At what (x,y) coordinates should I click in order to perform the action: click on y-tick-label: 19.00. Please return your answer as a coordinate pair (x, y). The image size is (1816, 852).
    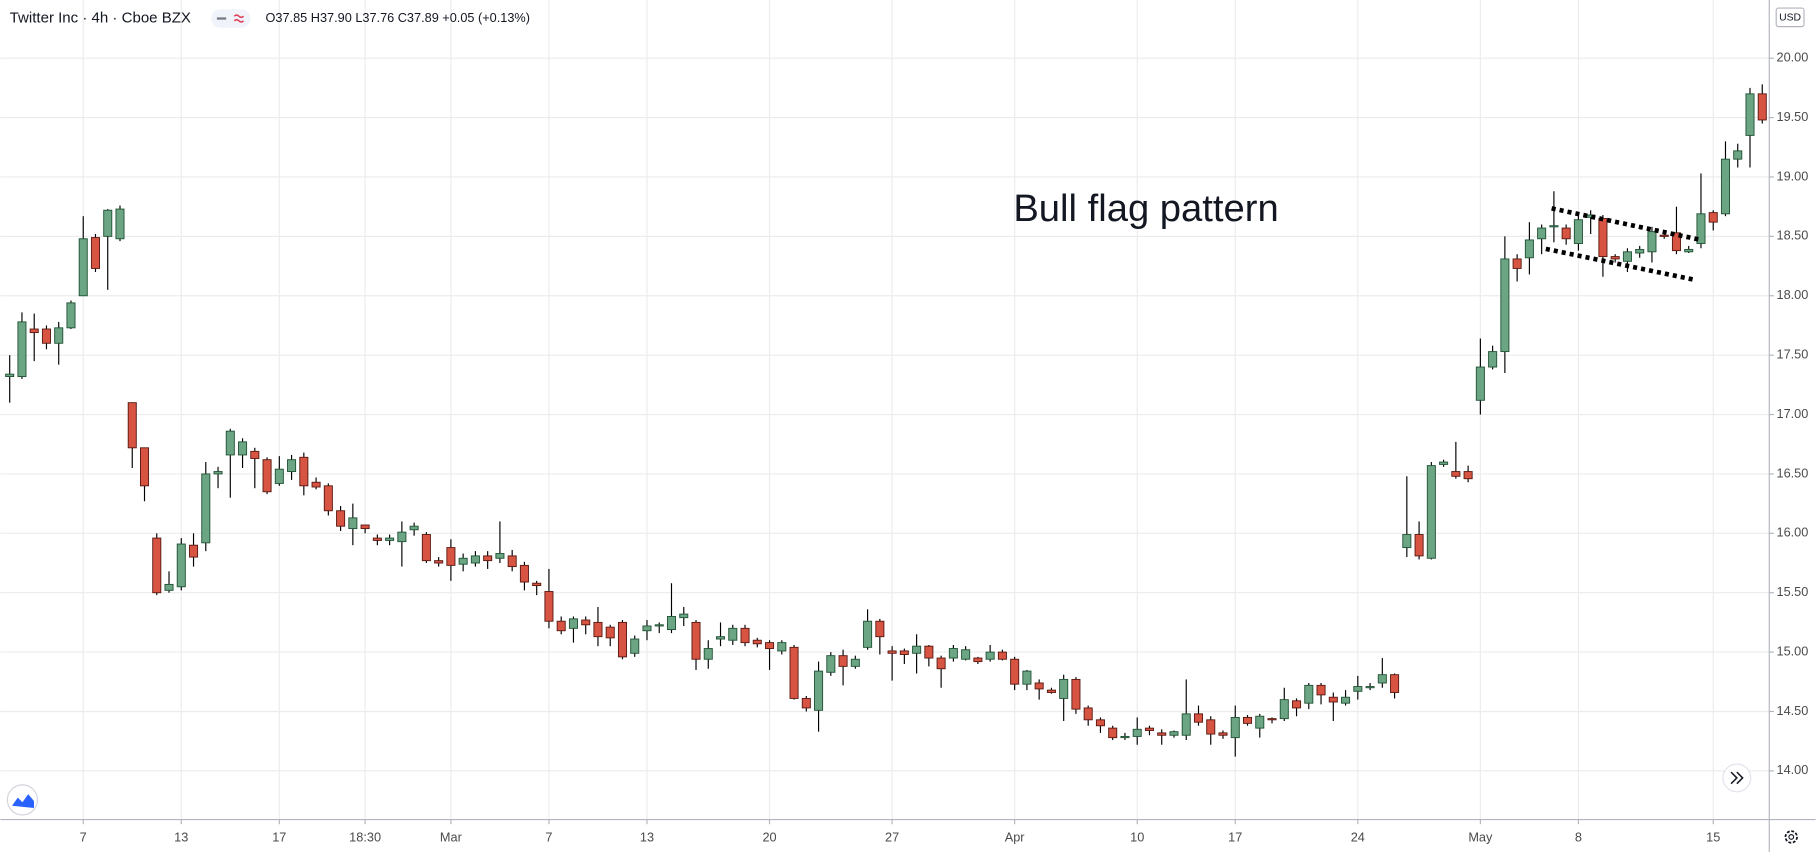
    Looking at the image, I should click on (1792, 175).